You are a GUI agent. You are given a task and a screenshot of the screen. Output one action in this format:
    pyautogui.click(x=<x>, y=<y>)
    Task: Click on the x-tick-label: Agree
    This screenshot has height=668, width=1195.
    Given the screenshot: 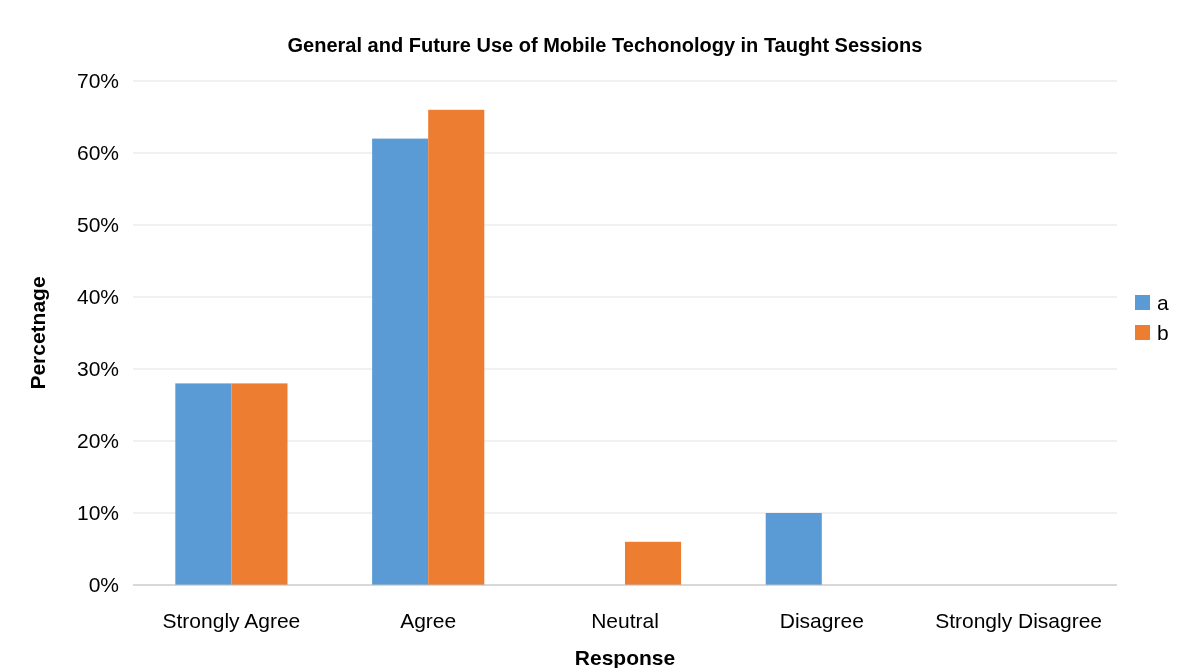 What is the action you would take?
    pyautogui.click(x=428, y=620)
    